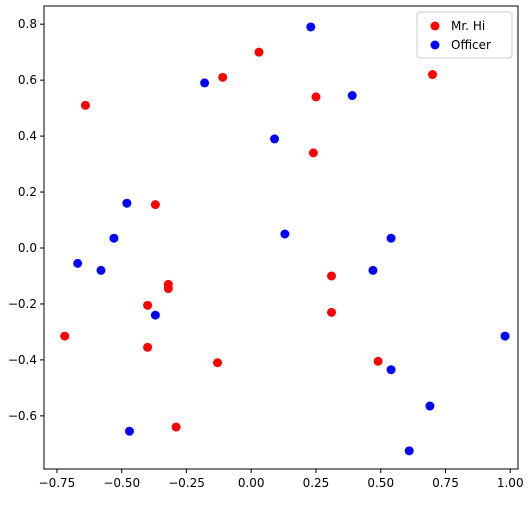 Image resolution: width=528 pixels, height=505 pixels. What do you see at coordinates (471, 45) in the screenshot?
I see `legend-label: Officer` at bounding box center [471, 45].